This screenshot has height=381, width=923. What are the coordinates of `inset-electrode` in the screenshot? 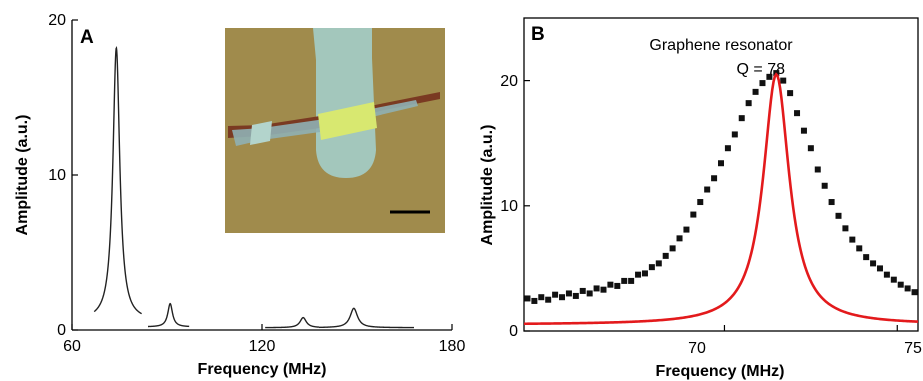 It's located at (344, 103).